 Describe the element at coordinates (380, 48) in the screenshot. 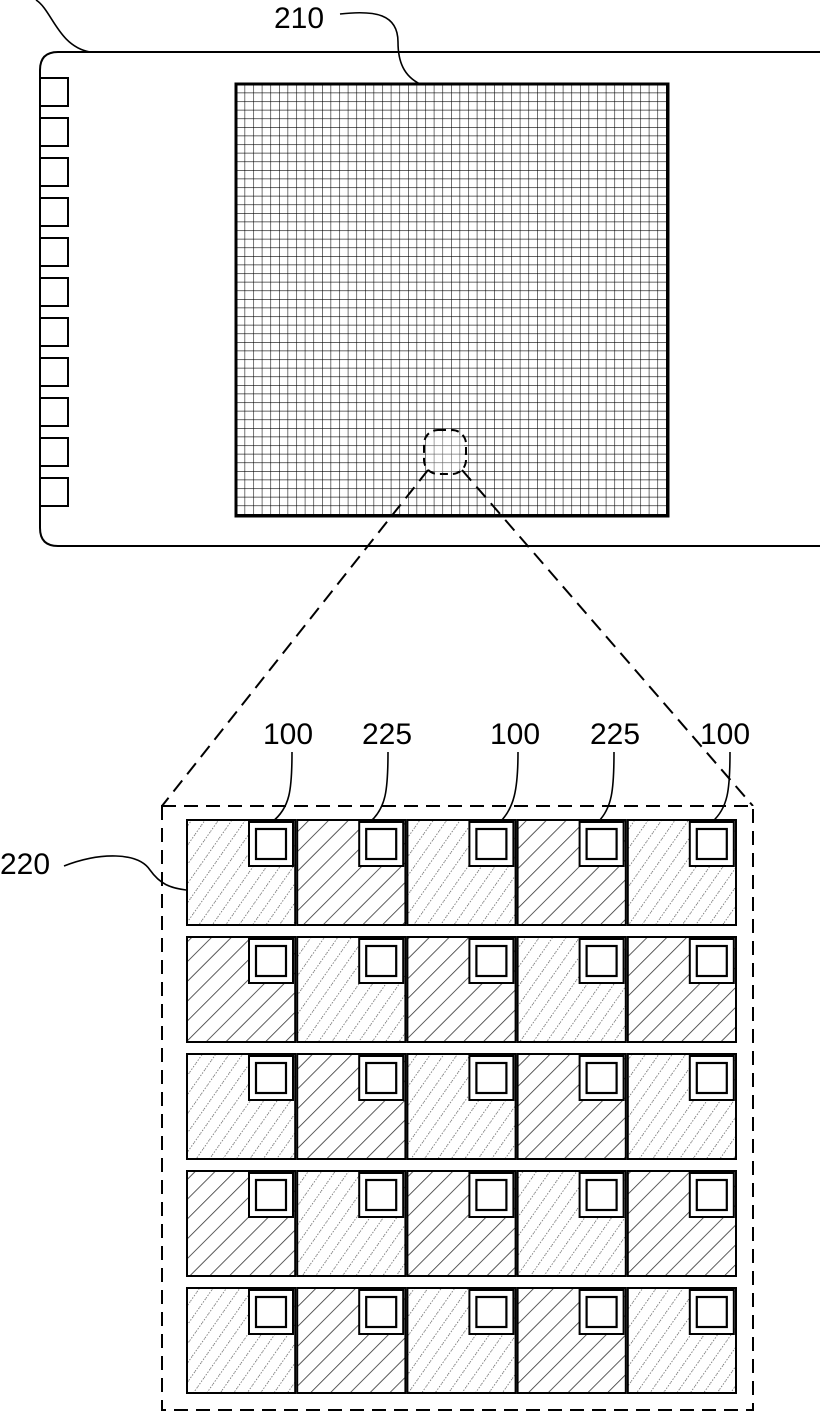

I see `array-leader-line` at that location.